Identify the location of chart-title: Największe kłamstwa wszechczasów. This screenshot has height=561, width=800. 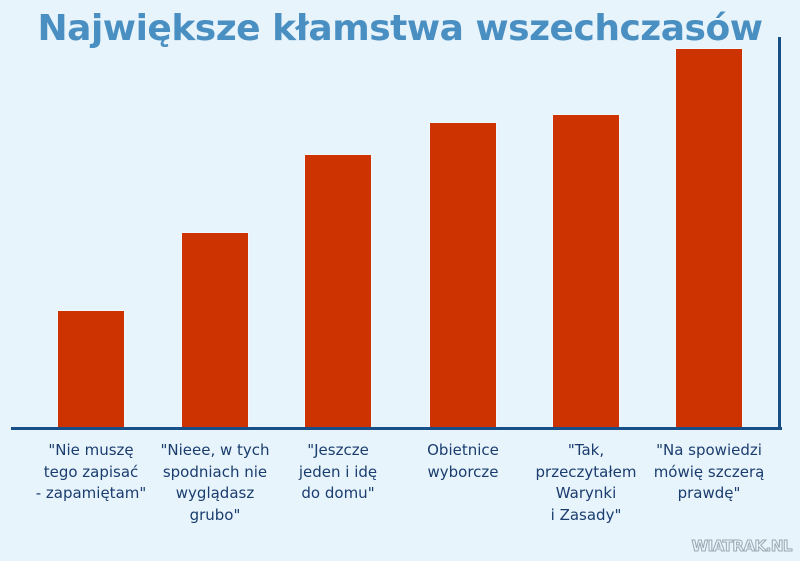
(400, 28).